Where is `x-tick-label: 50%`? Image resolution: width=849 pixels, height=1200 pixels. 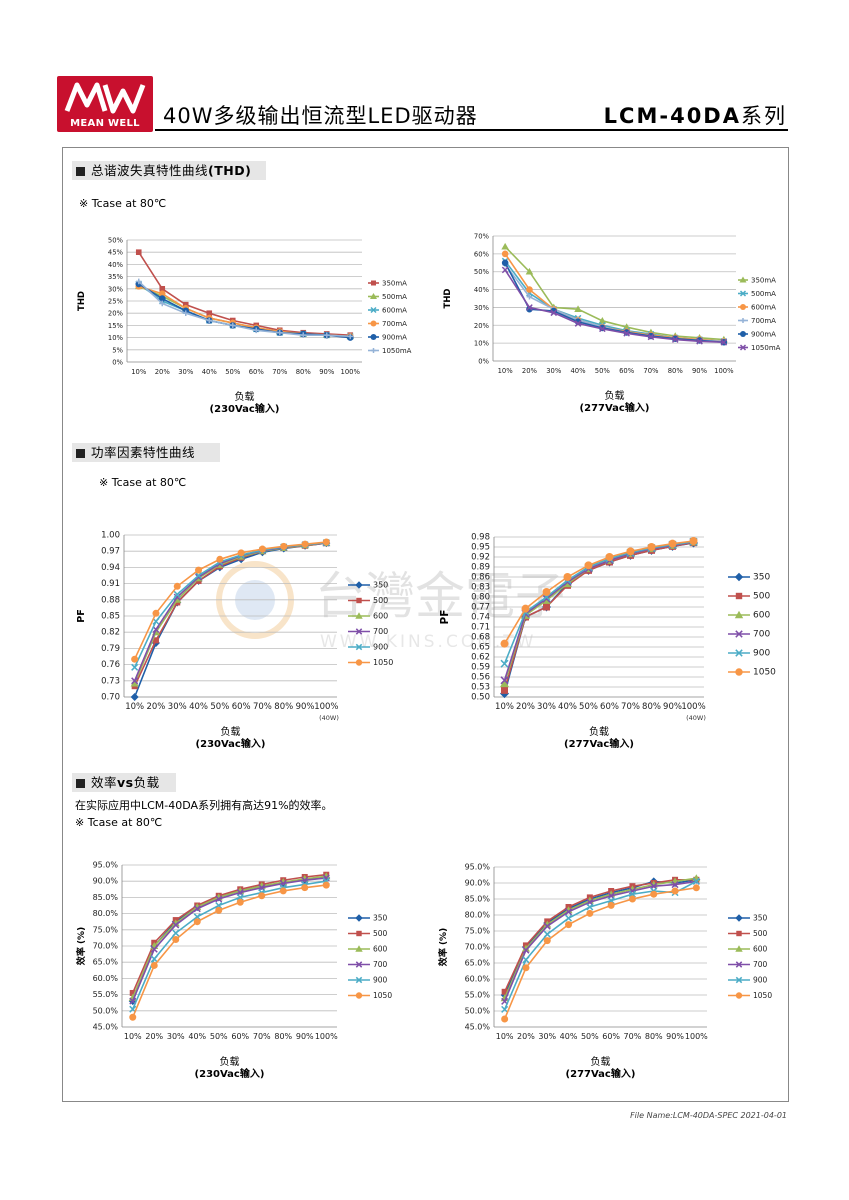 x-tick-label: 50% is located at coordinates (588, 707).